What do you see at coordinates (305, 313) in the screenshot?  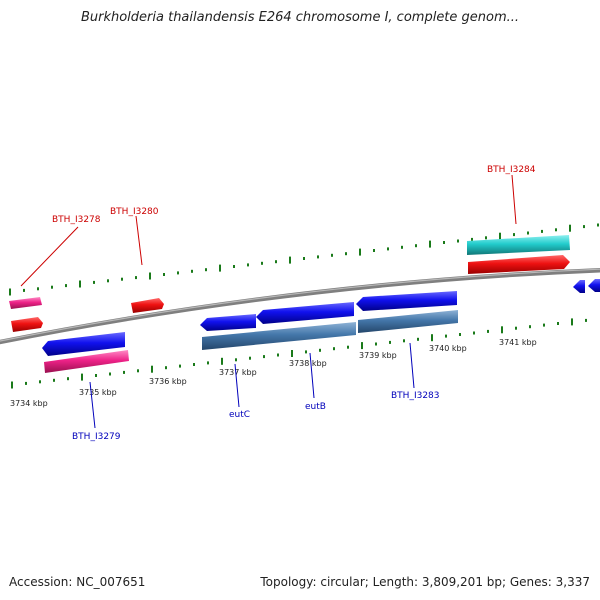 I see `gene-eutb-arrow` at bounding box center [305, 313].